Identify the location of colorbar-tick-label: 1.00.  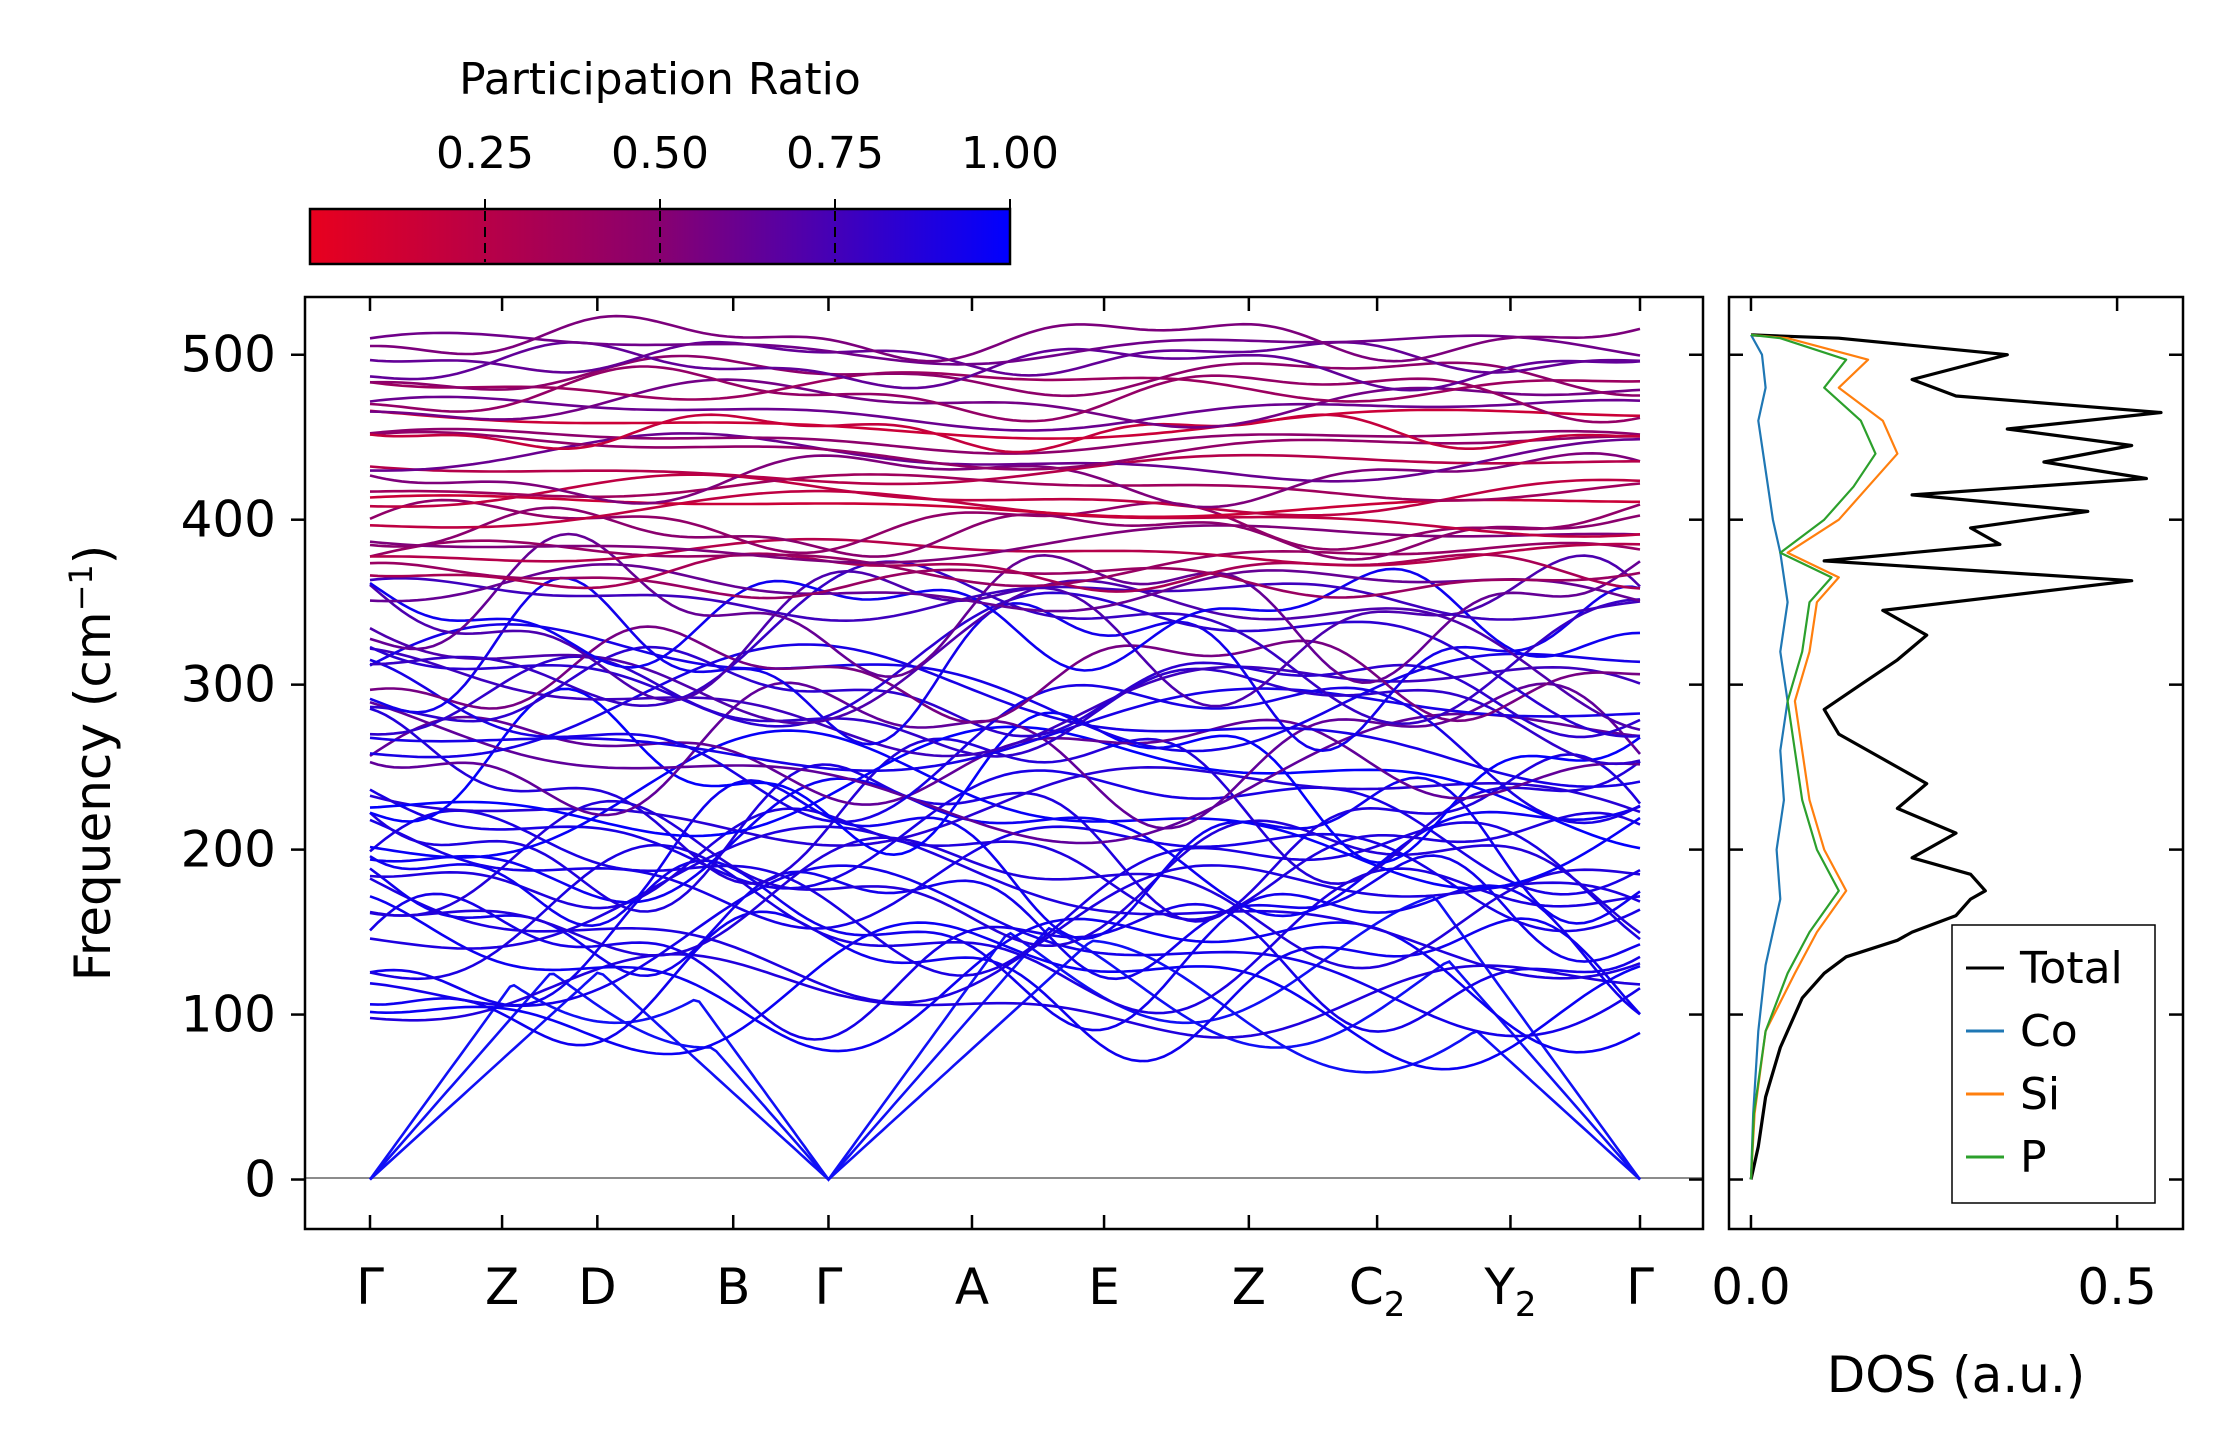
(1010, 153).